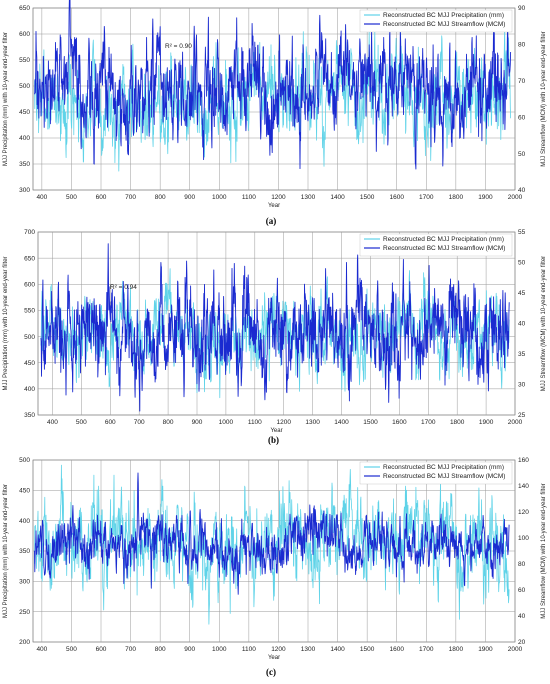 Image resolution: width=550 pixels, height=684 pixels. Describe the element at coordinates (522, 385) in the screenshot. I see `y-right-tick-label: 30` at that location.